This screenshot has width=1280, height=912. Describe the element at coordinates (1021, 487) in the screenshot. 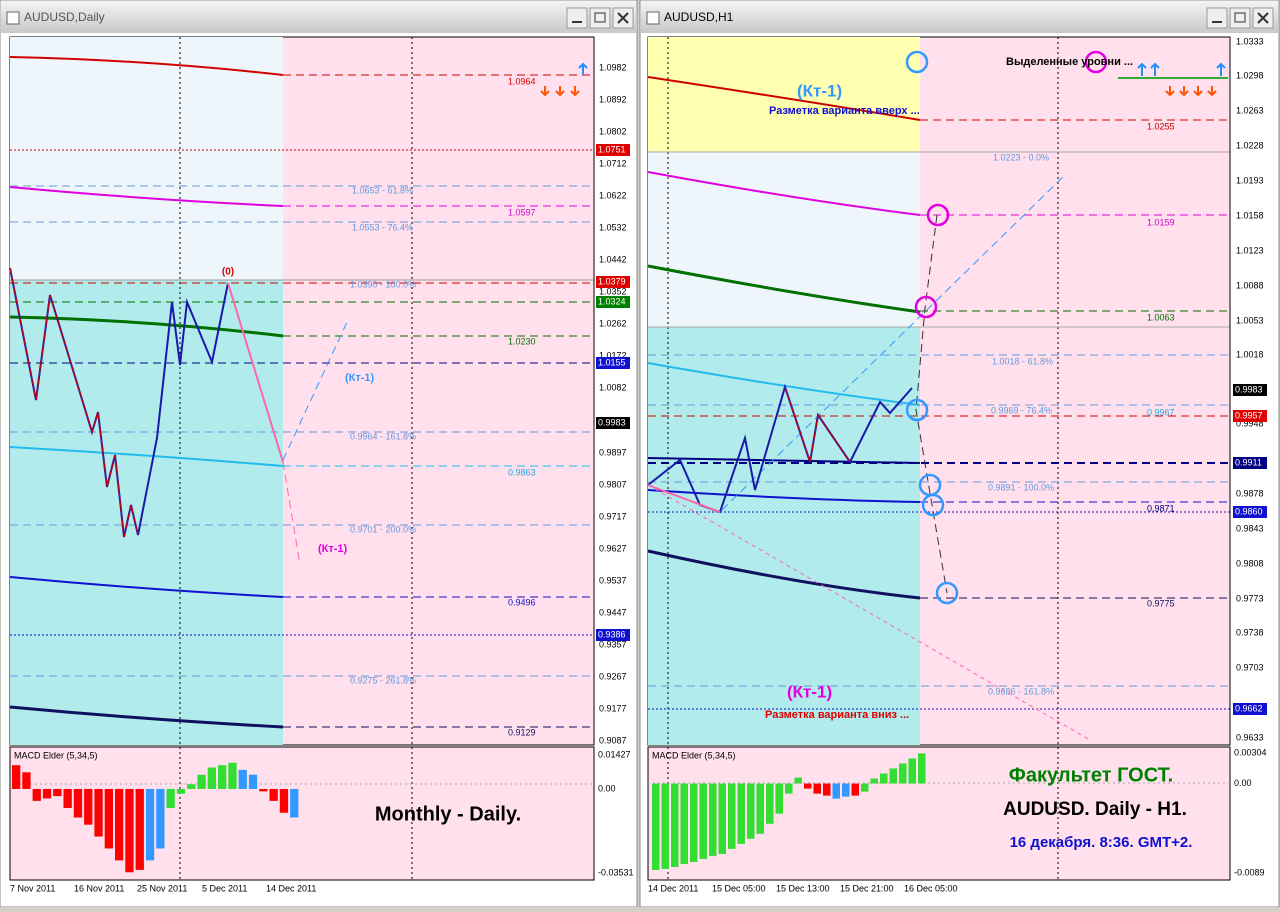

I see `level-label: 0.9891 - 100.0%` at that location.